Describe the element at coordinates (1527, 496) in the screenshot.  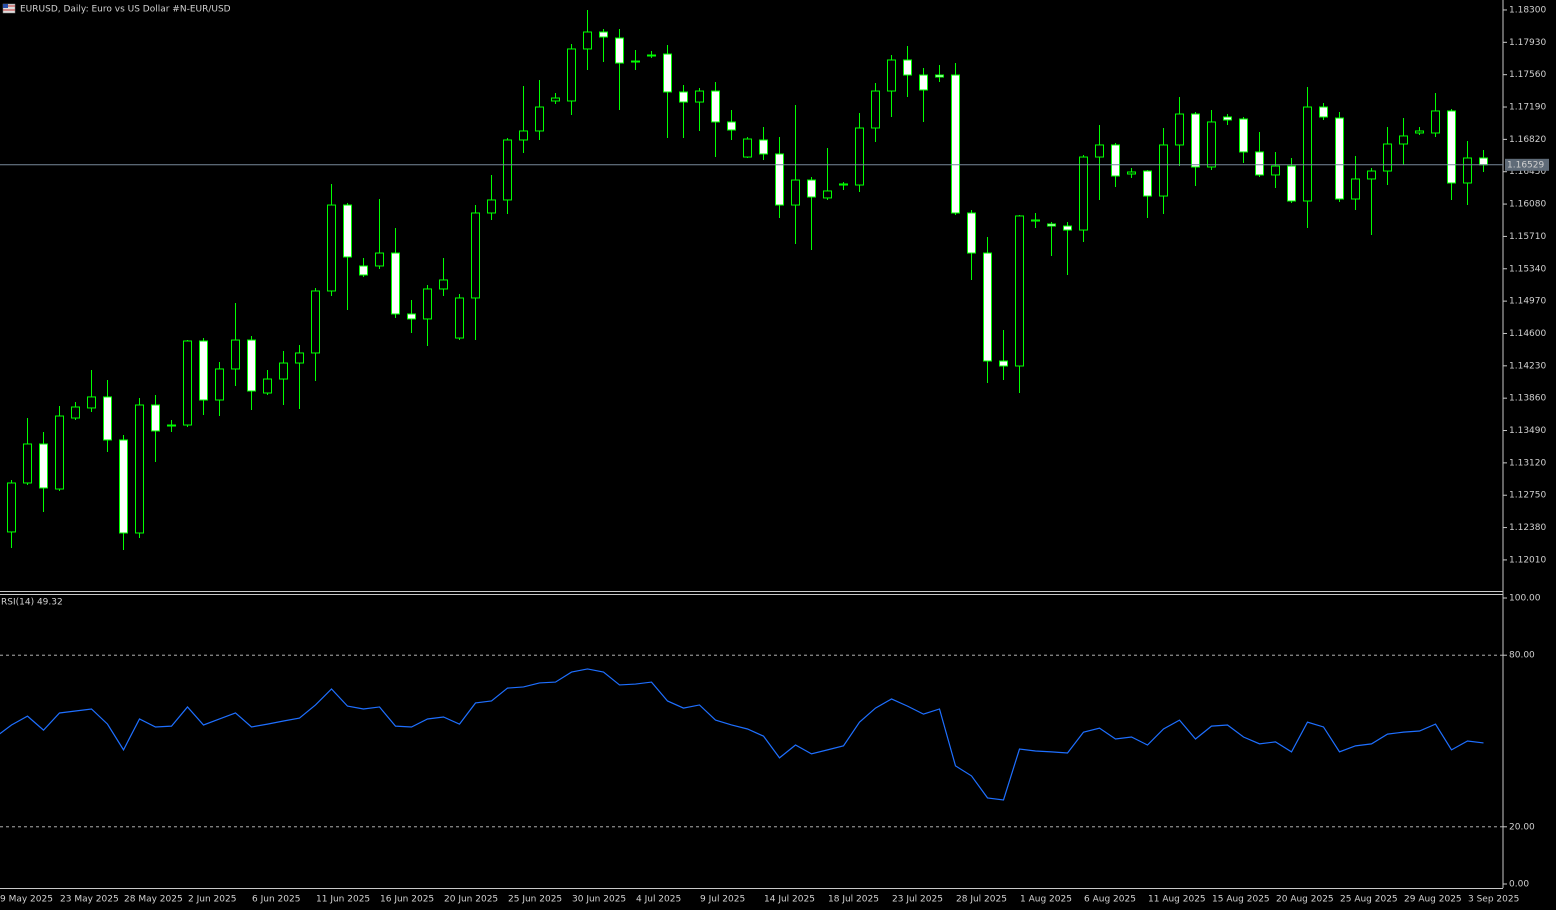
I see `y-tick-label: 1.12750` at that location.